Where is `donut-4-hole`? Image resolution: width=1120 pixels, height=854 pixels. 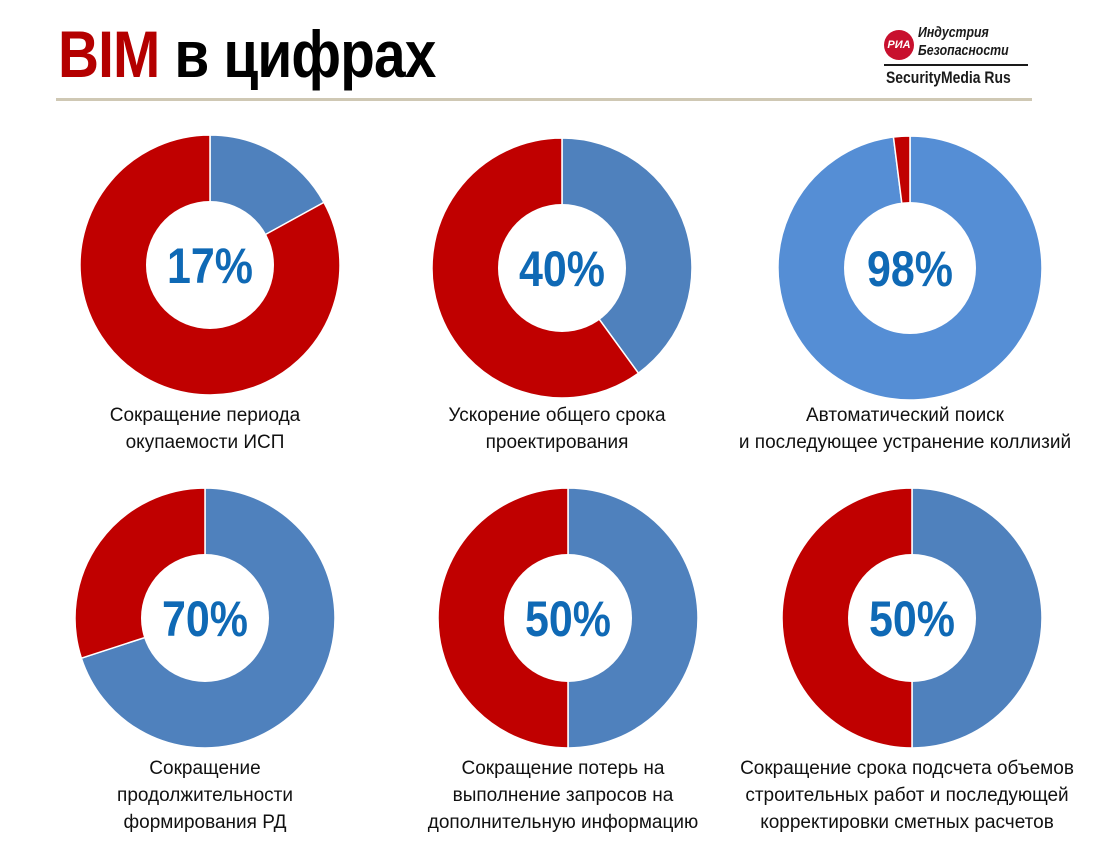
donut-4-hole is located at coordinates (205, 618).